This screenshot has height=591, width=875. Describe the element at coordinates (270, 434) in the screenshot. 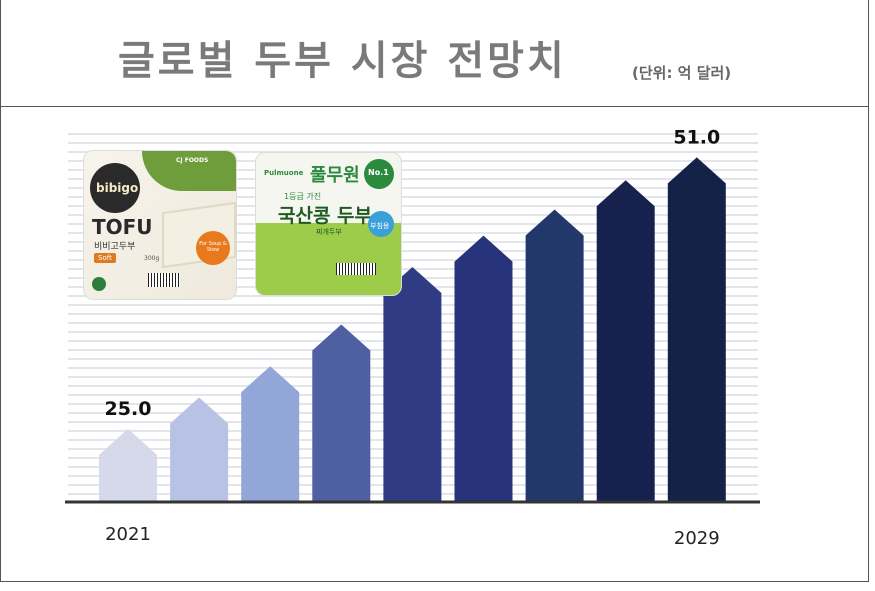

I see `bar-2023` at that location.